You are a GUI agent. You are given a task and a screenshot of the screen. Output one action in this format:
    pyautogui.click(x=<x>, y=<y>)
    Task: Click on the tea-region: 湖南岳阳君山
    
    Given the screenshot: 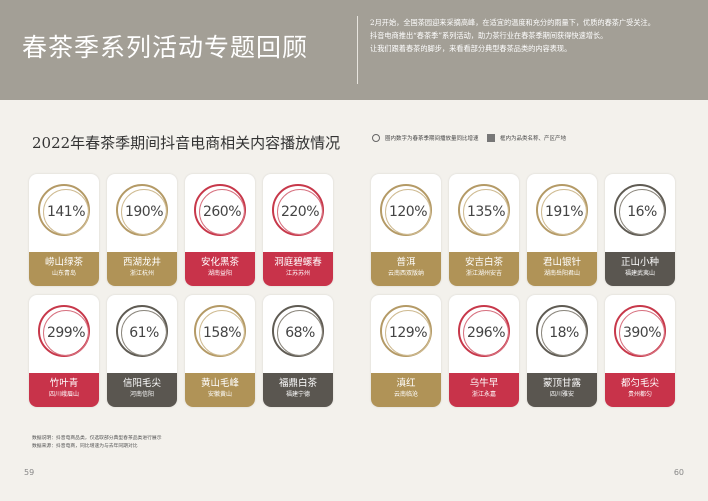 What is the action you would take?
    pyautogui.click(x=561, y=273)
    